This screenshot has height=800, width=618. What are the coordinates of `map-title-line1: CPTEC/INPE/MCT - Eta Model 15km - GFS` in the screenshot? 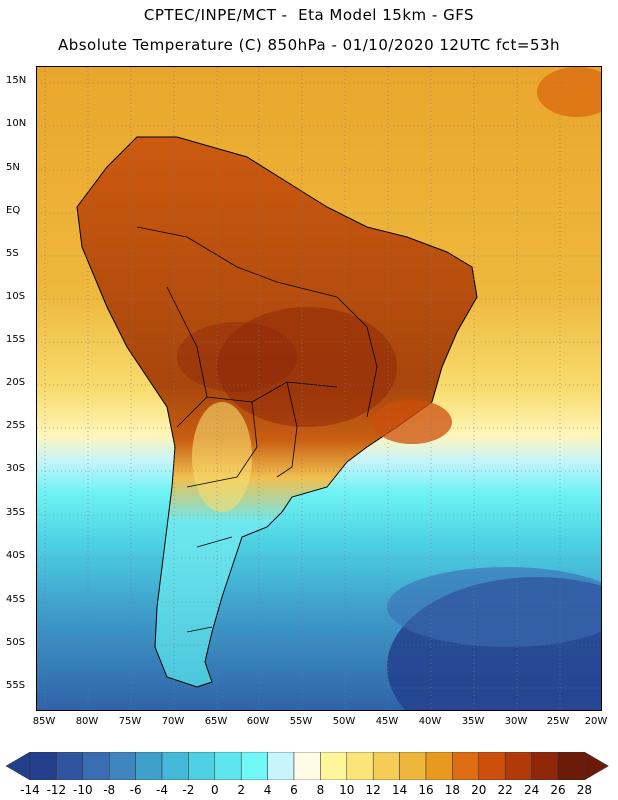 It's located at (309, 15).